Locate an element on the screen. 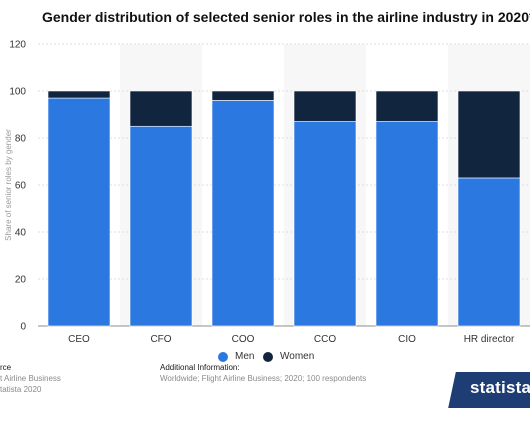  bar-women-coo is located at coordinates (243, 95).